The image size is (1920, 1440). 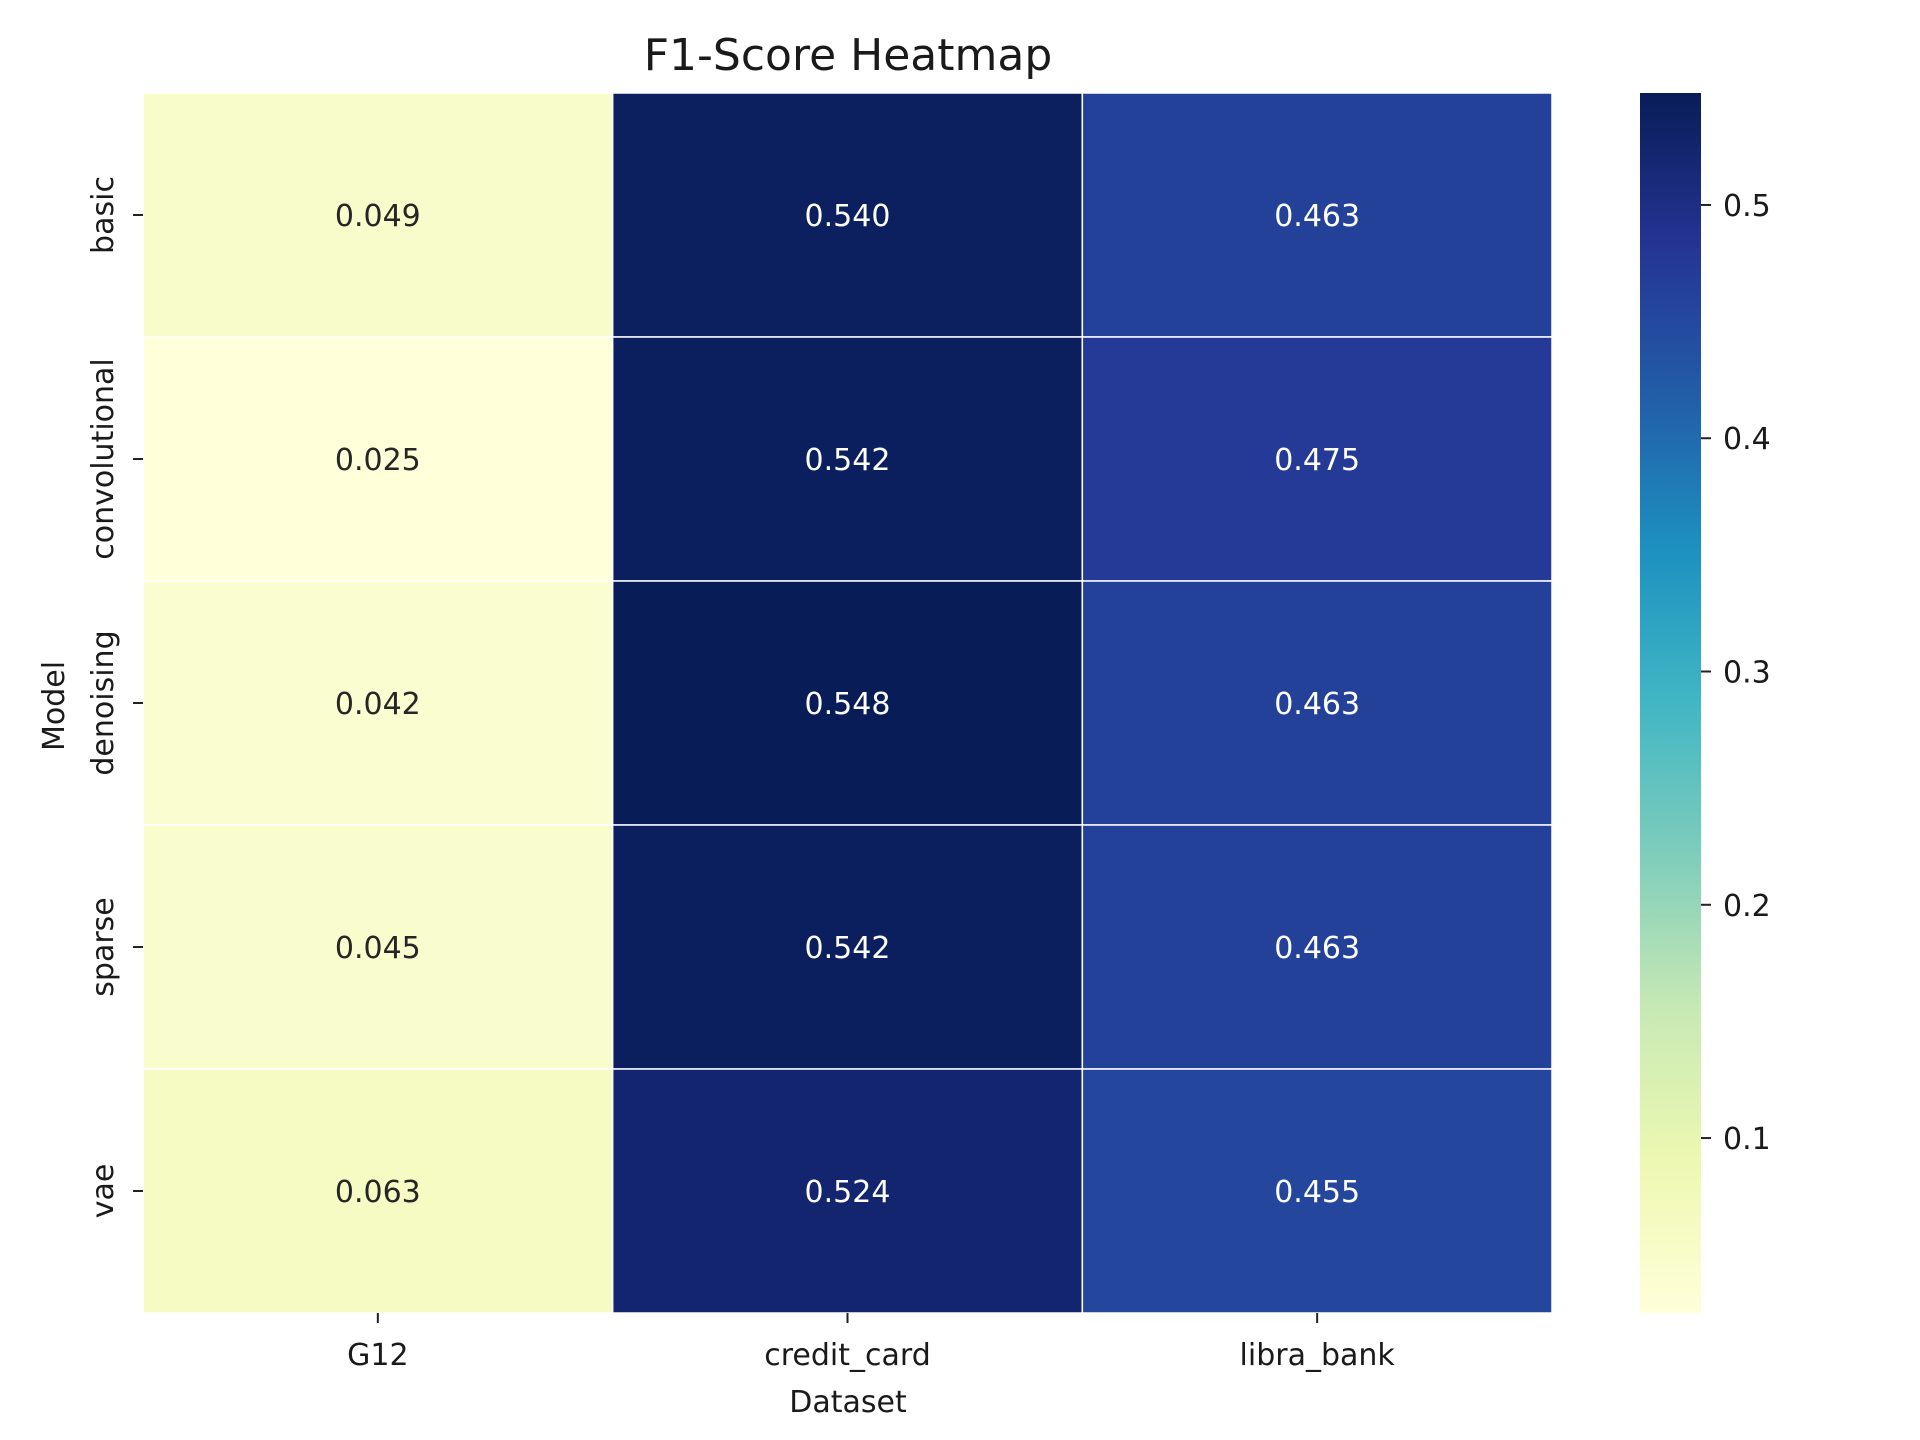 I want to click on y-axis-ticks: basic convolutional denoising sparse vae, so click(x=114, y=697).